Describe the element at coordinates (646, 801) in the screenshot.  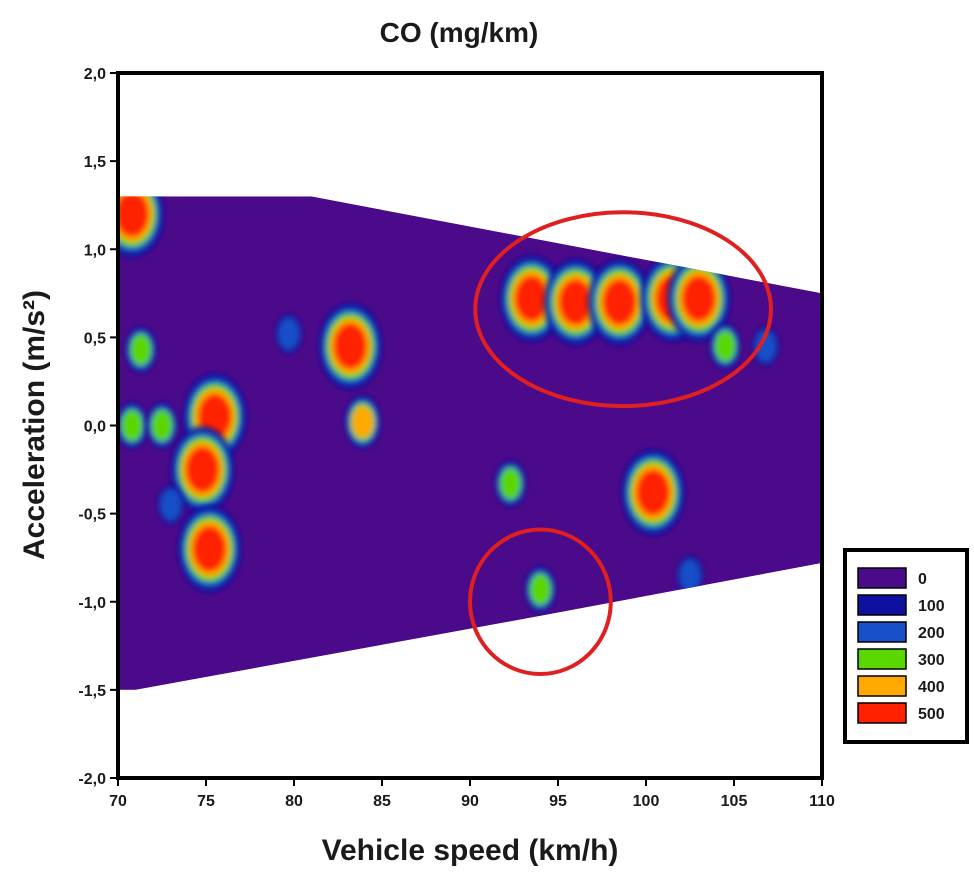
I see `x-tick-label: 100` at that location.